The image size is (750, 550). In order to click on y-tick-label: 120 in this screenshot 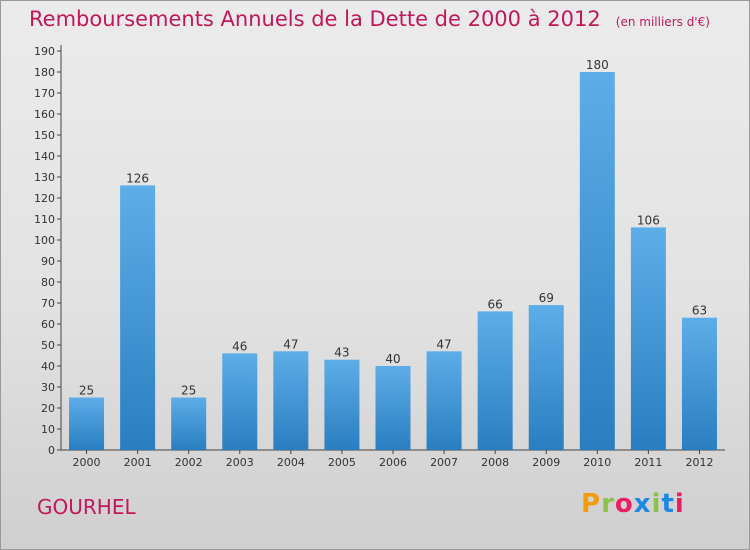, I will do `click(44, 198)`.